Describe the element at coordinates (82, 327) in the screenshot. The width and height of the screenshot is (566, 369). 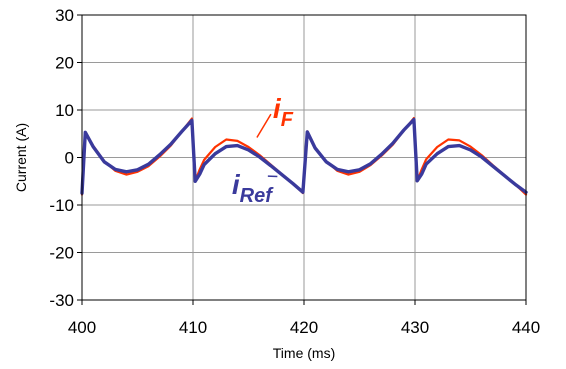
I see `x-tick-label: 400` at that location.